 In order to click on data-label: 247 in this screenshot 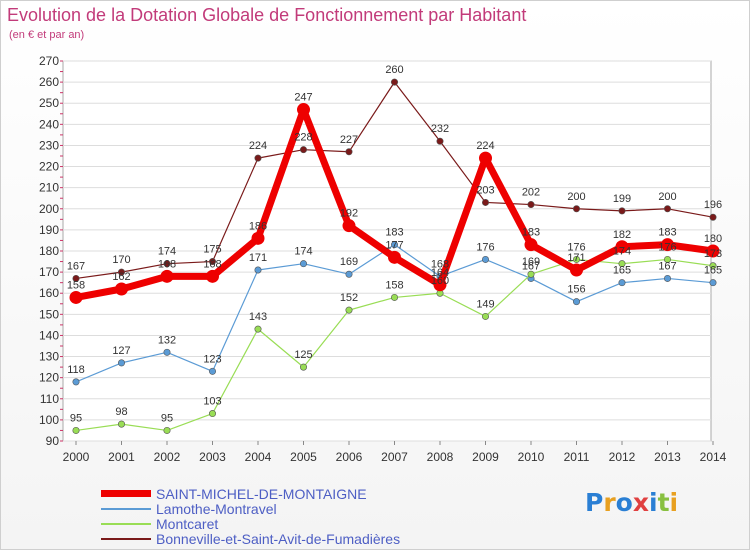, I will do `click(303, 98)`.